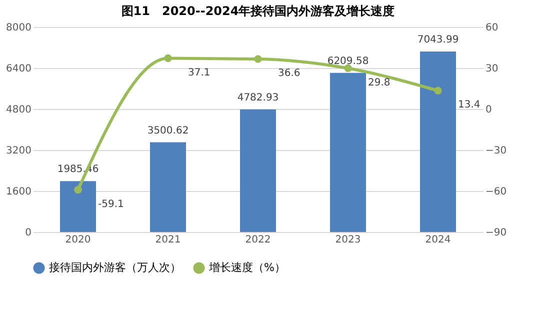 Image resolution: width=548 pixels, height=316 pixels. I want to click on x-tick-label: 2023, so click(348, 240).